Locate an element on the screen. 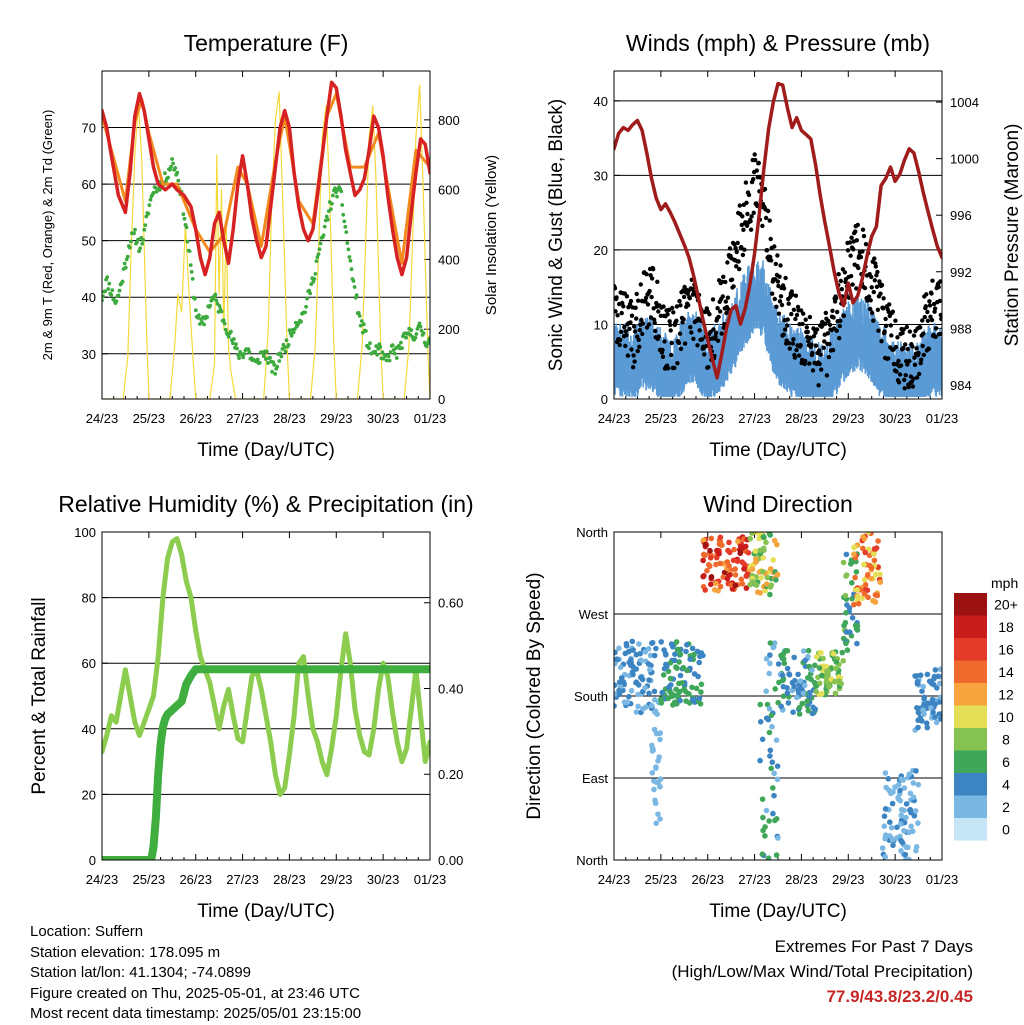 This screenshot has width=1024, height=1025. colorbar-label: 16 is located at coordinates (1006, 649).